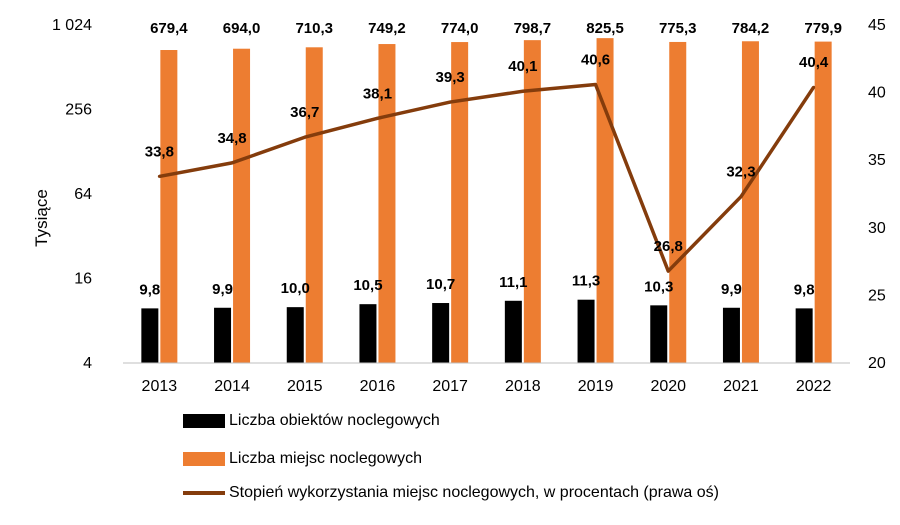  What do you see at coordinates (595, 59) in the screenshot?
I see `data-label-occupancy: 40,6` at bounding box center [595, 59].